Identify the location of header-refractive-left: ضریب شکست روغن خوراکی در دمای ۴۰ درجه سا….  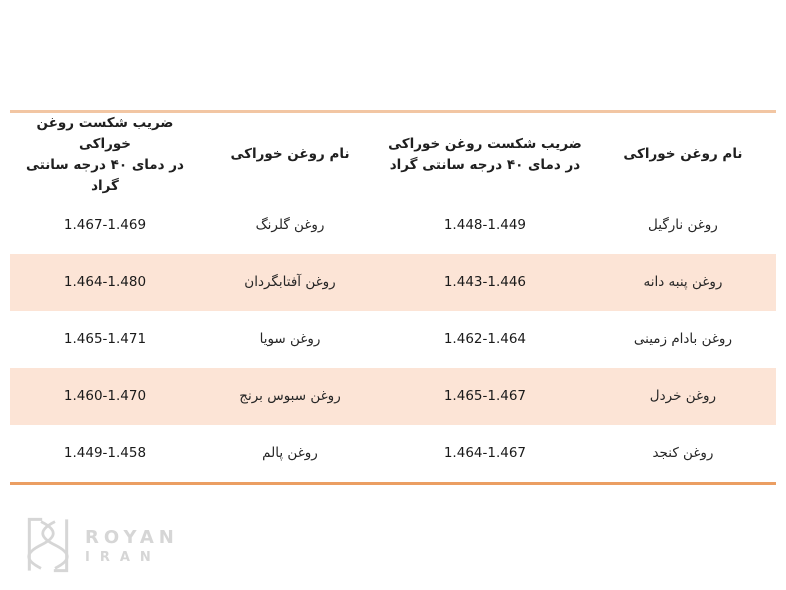
(105, 154).